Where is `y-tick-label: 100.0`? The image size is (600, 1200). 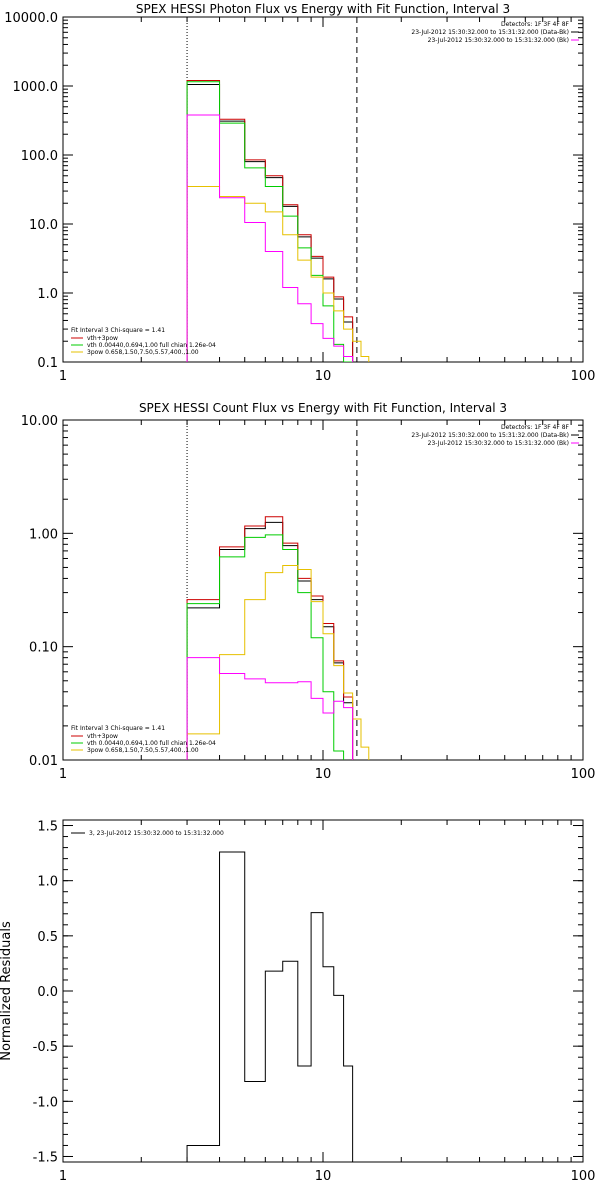
y-tick-label: 100.0 is located at coordinates (39, 156).